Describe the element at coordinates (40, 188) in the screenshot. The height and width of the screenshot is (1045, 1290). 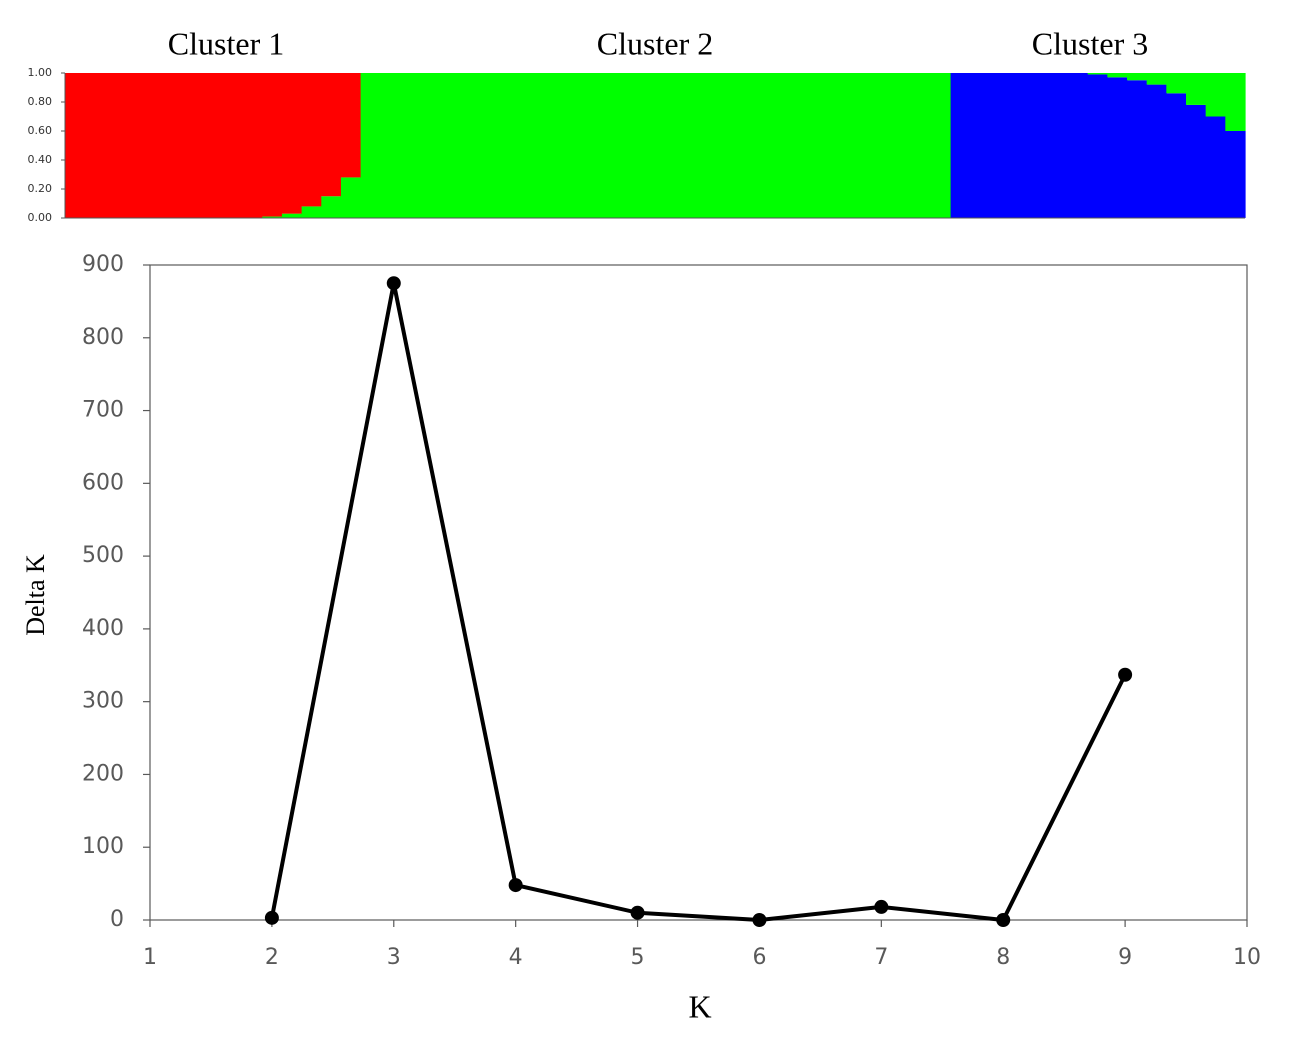
I see `y-tick-label: 0.20` at that location.